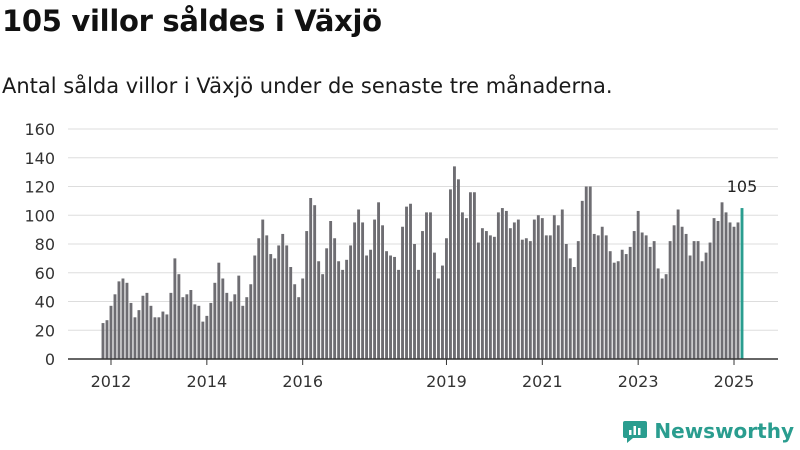 The height and width of the screenshot is (450, 800). Describe the element at coordinates (39, 215) in the screenshot. I see `y-tick-label: 100` at that location.